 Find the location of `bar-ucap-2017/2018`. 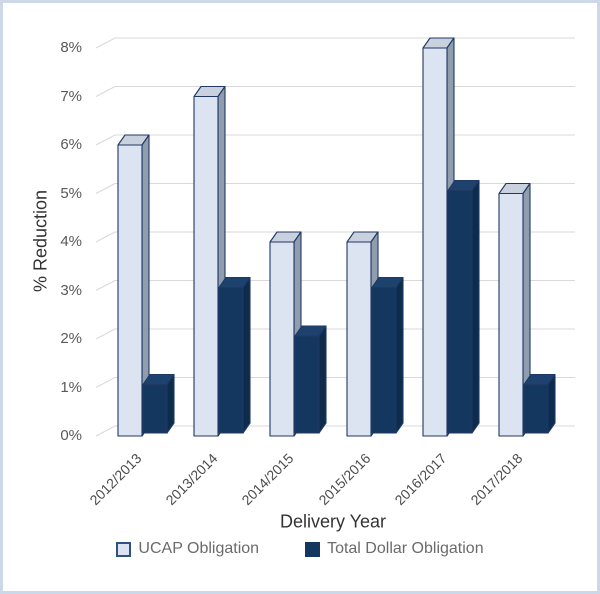

bar-ucap-2017/2018 is located at coordinates (514, 309).